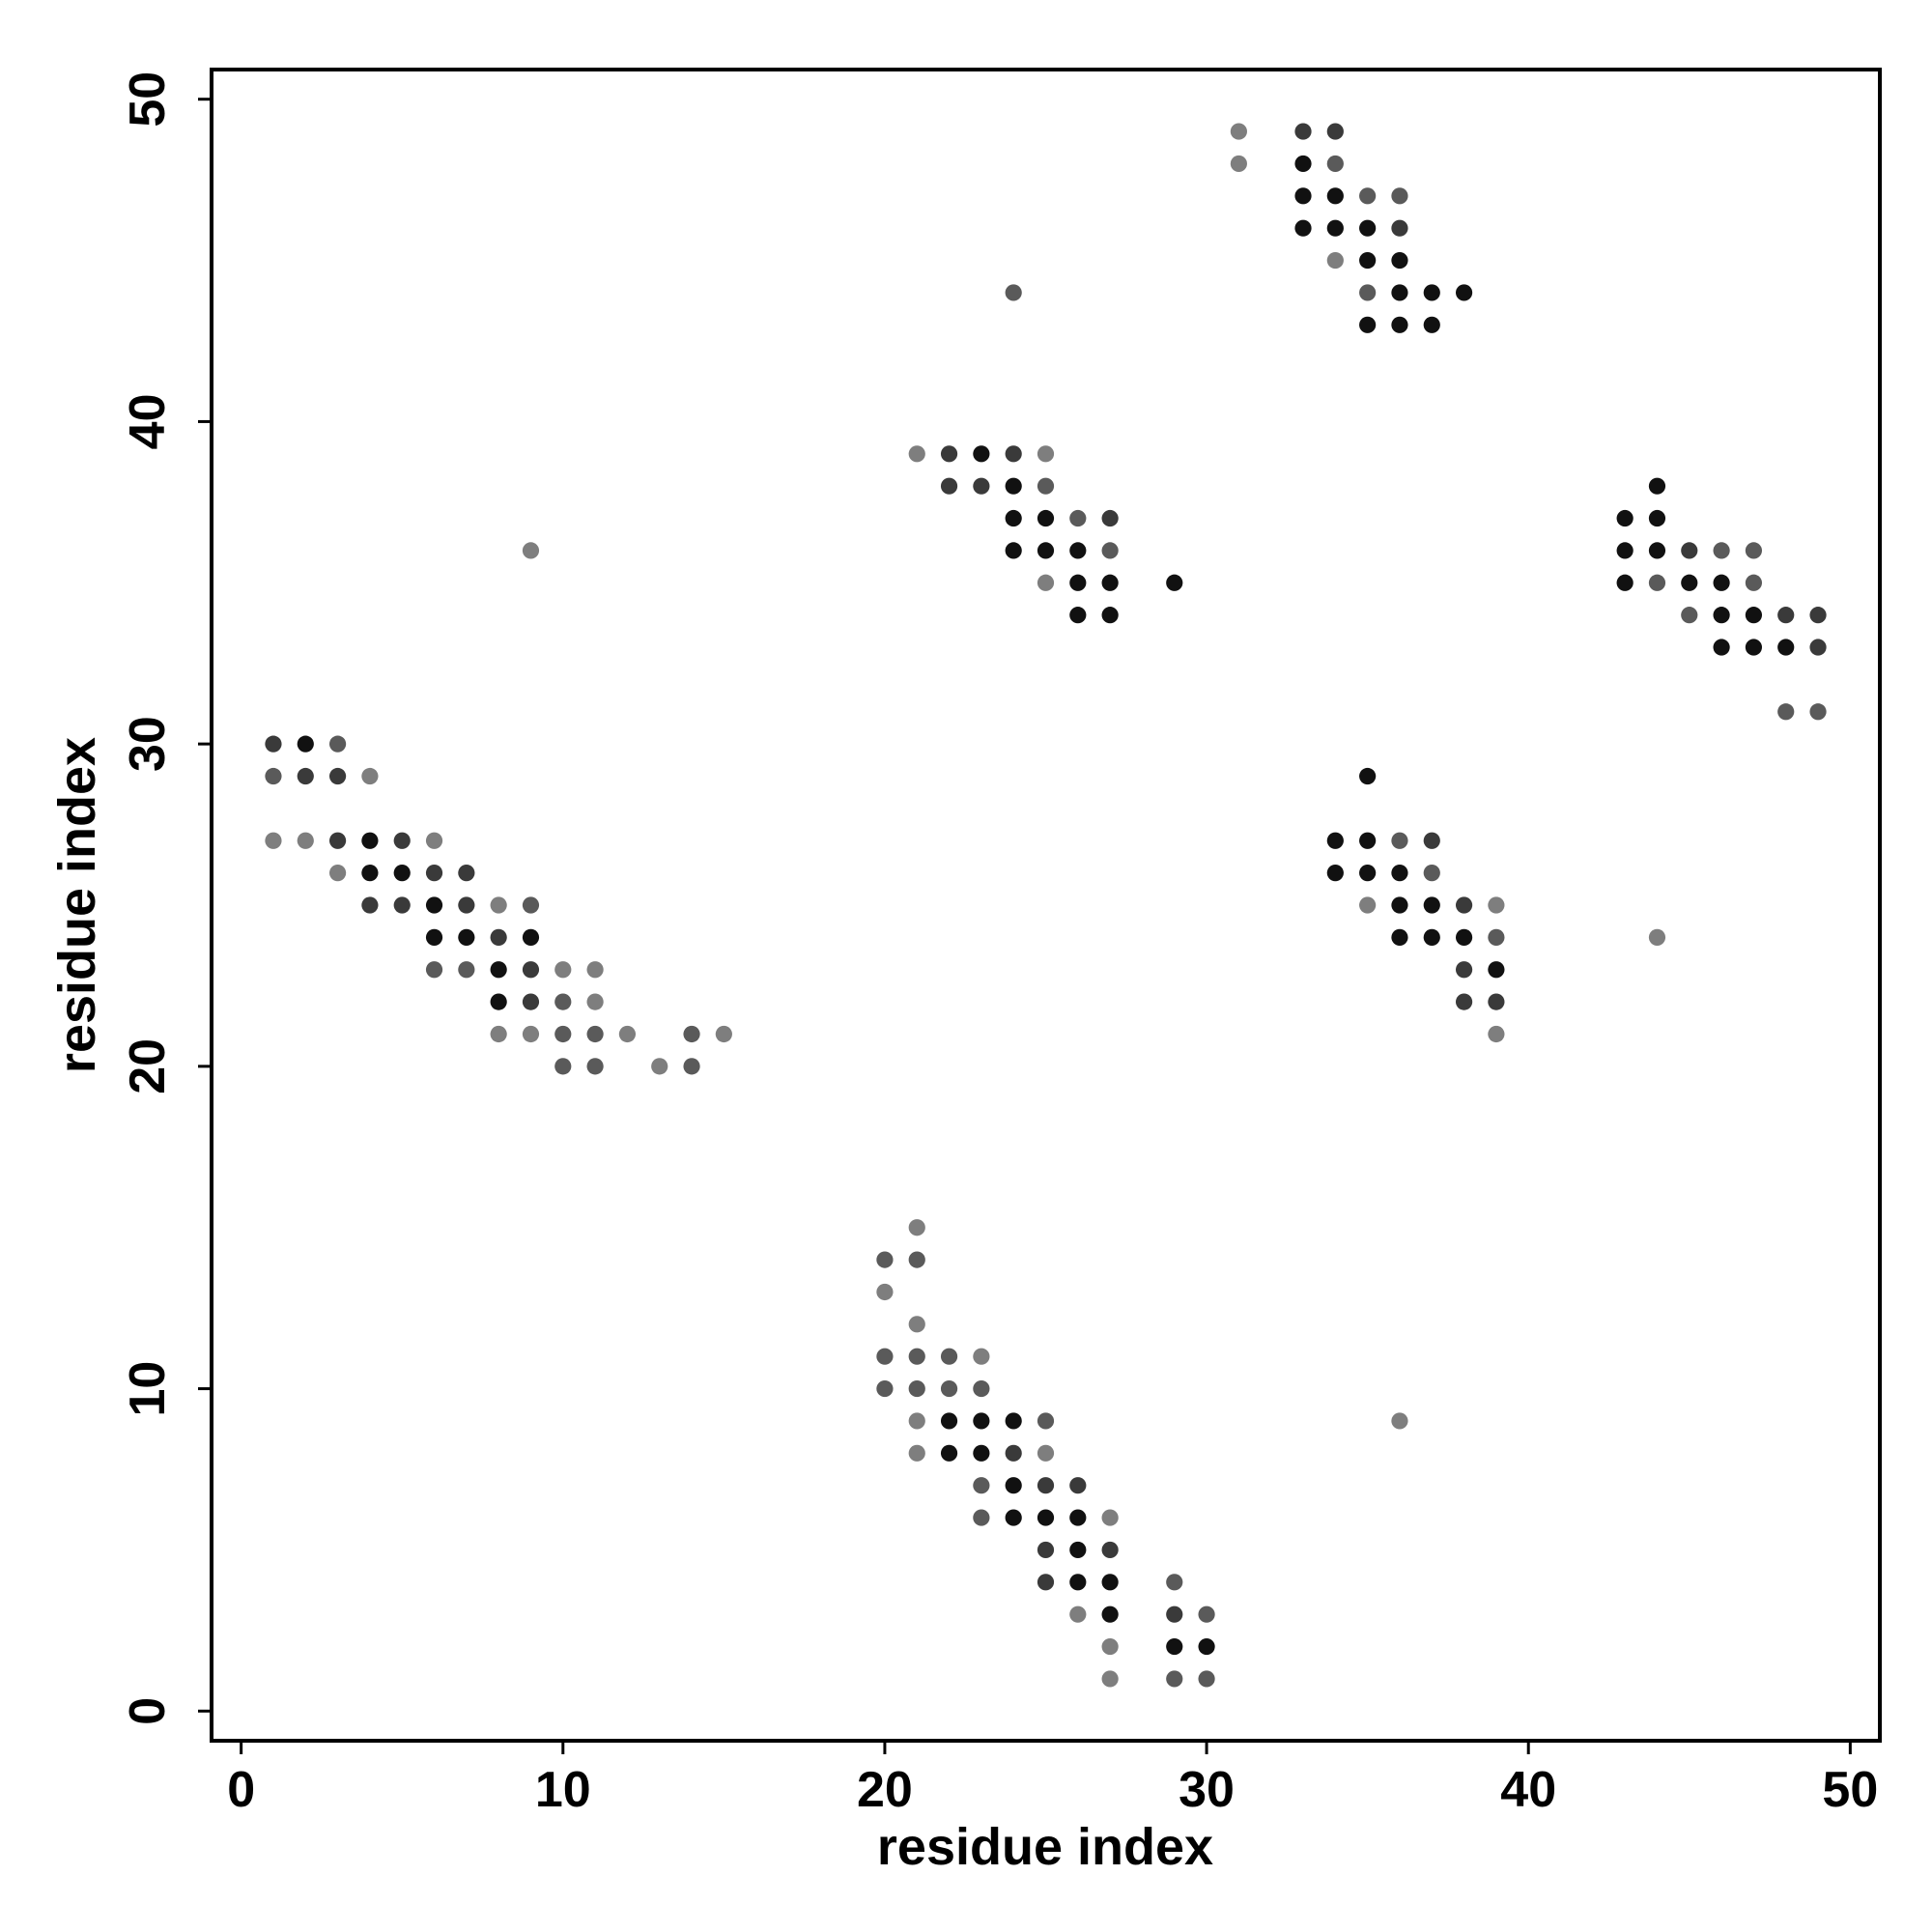 Image resolution: width=1932 pixels, height=1932 pixels. What do you see at coordinates (148, 1389) in the screenshot?
I see `y-tick-label: 10` at bounding box center [148, 1389].